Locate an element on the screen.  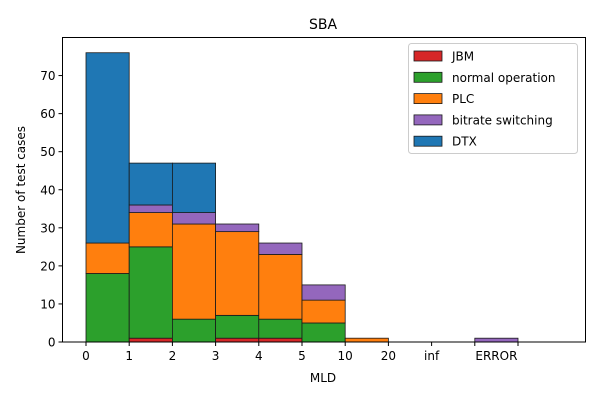
y-tick-label: 20 is located at coordinates (47, 266).